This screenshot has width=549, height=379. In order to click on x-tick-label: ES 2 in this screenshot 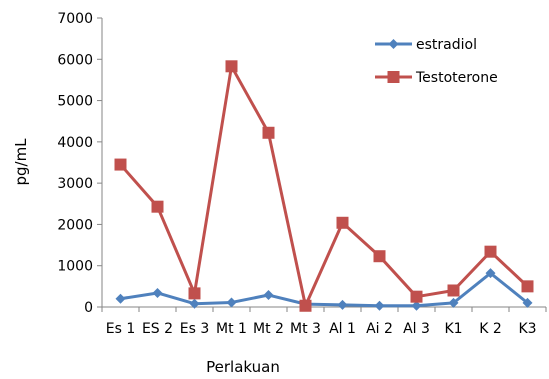, I will do `click(157, 329)`.